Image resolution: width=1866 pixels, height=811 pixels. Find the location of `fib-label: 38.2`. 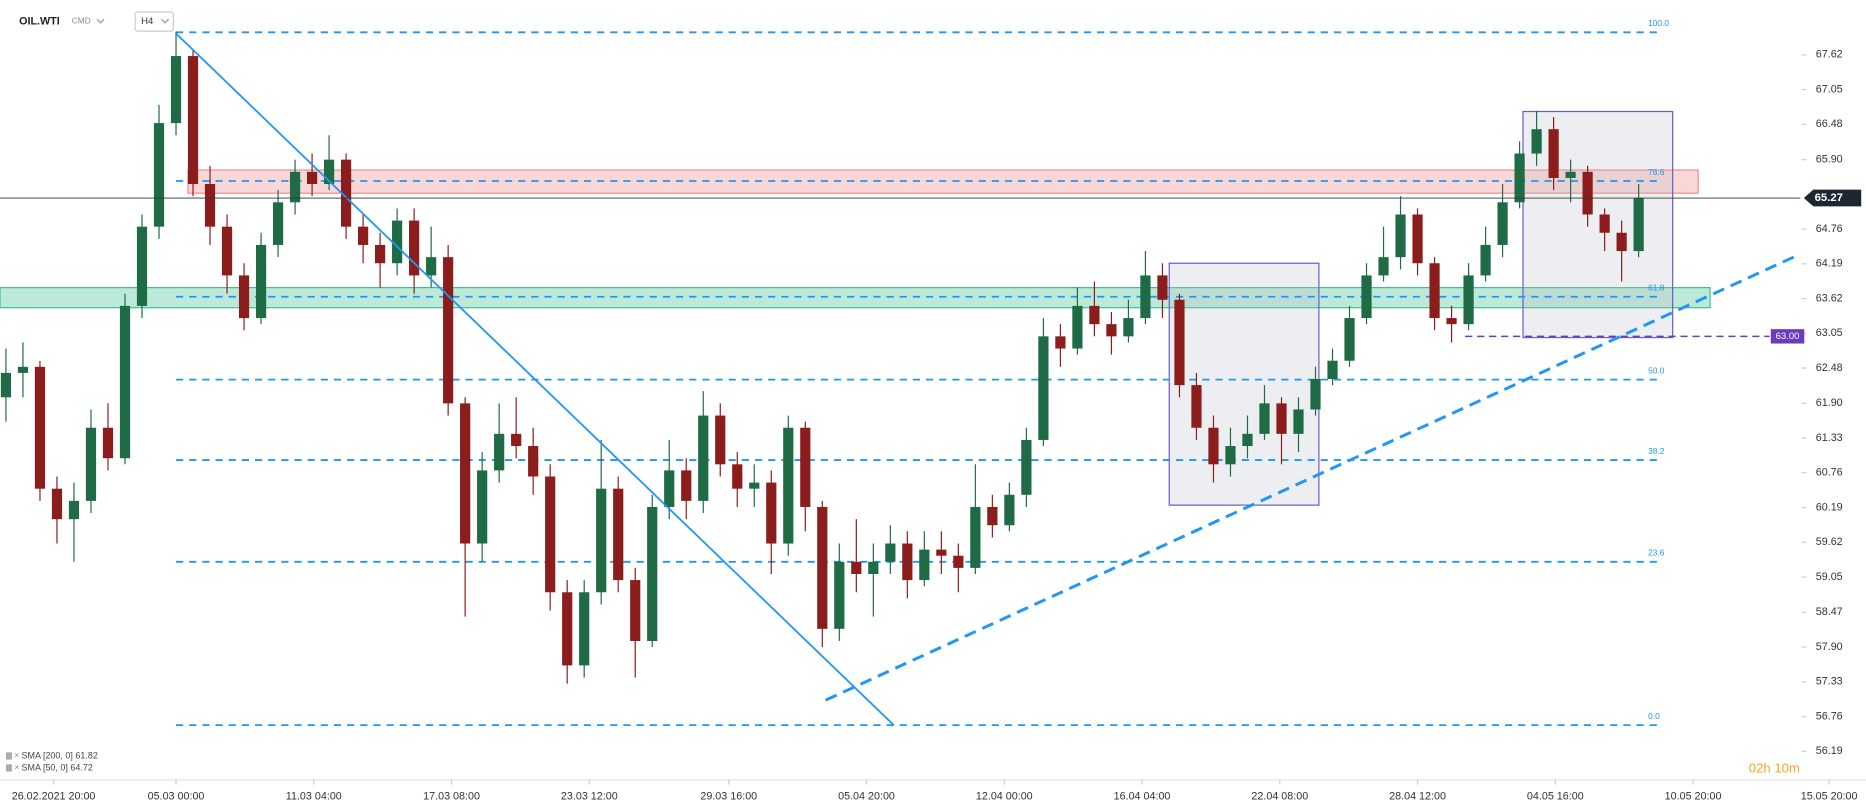

fib-label: 38.2 is located at coordinates (1656, 451).